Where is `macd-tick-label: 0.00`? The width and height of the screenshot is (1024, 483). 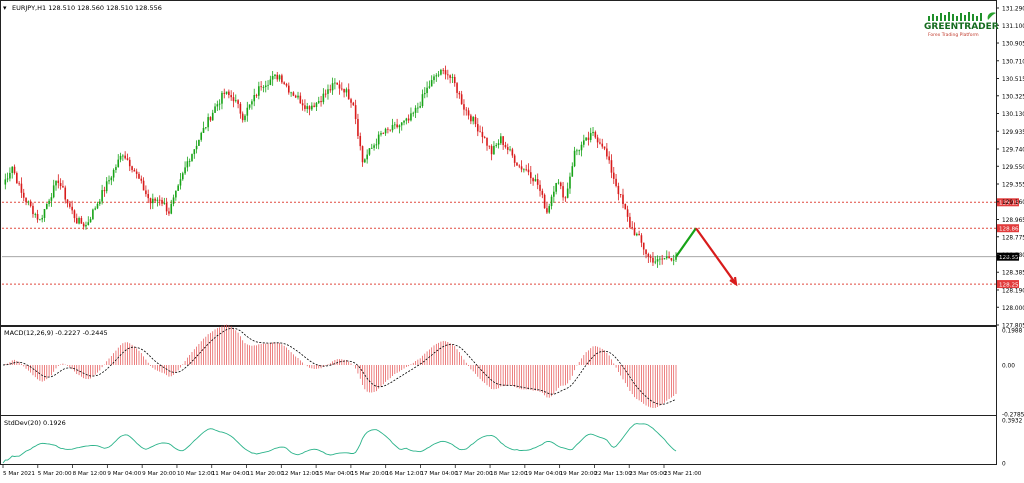 macd-tick-label: 0.00 is located at coordinates (1008, 366).